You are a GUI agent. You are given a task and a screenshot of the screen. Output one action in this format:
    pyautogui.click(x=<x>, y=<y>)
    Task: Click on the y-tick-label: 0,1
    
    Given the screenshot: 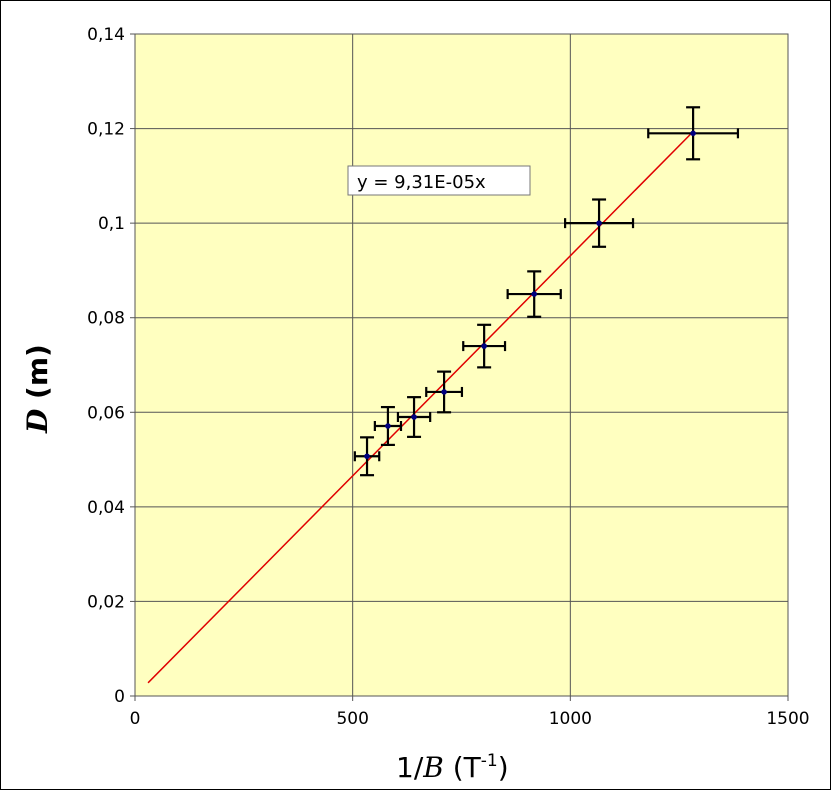 What is the action you would take?
    pyautogui.click(x=111, y=224)
    